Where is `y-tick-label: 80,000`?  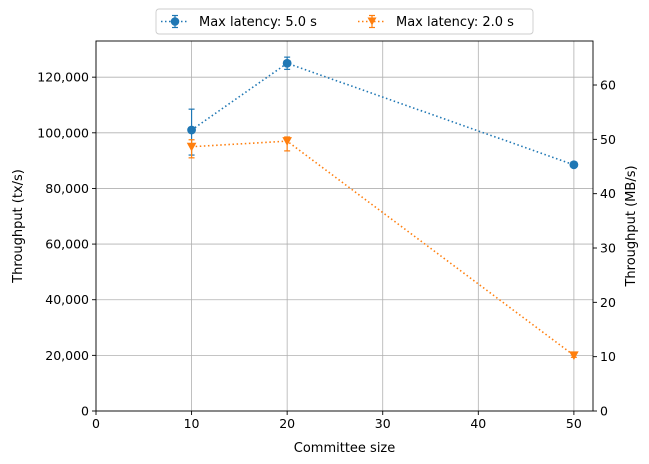
y-tick-label: 80,000 is located at coordinates (67, 188).